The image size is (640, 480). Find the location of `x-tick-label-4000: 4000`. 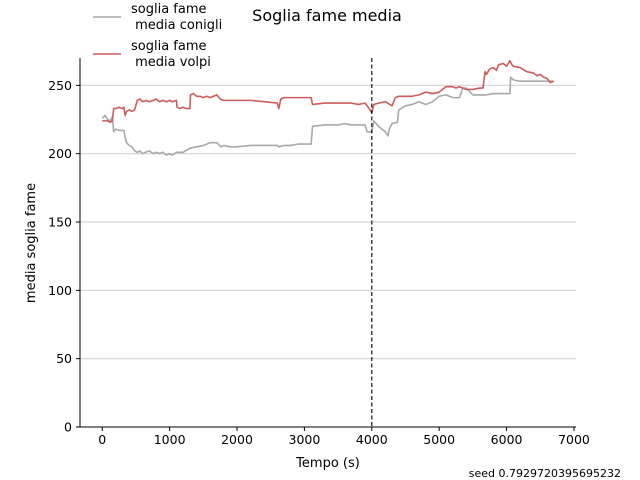

x-tick-label-4000: 4000 is located at coordinates (372, 439).